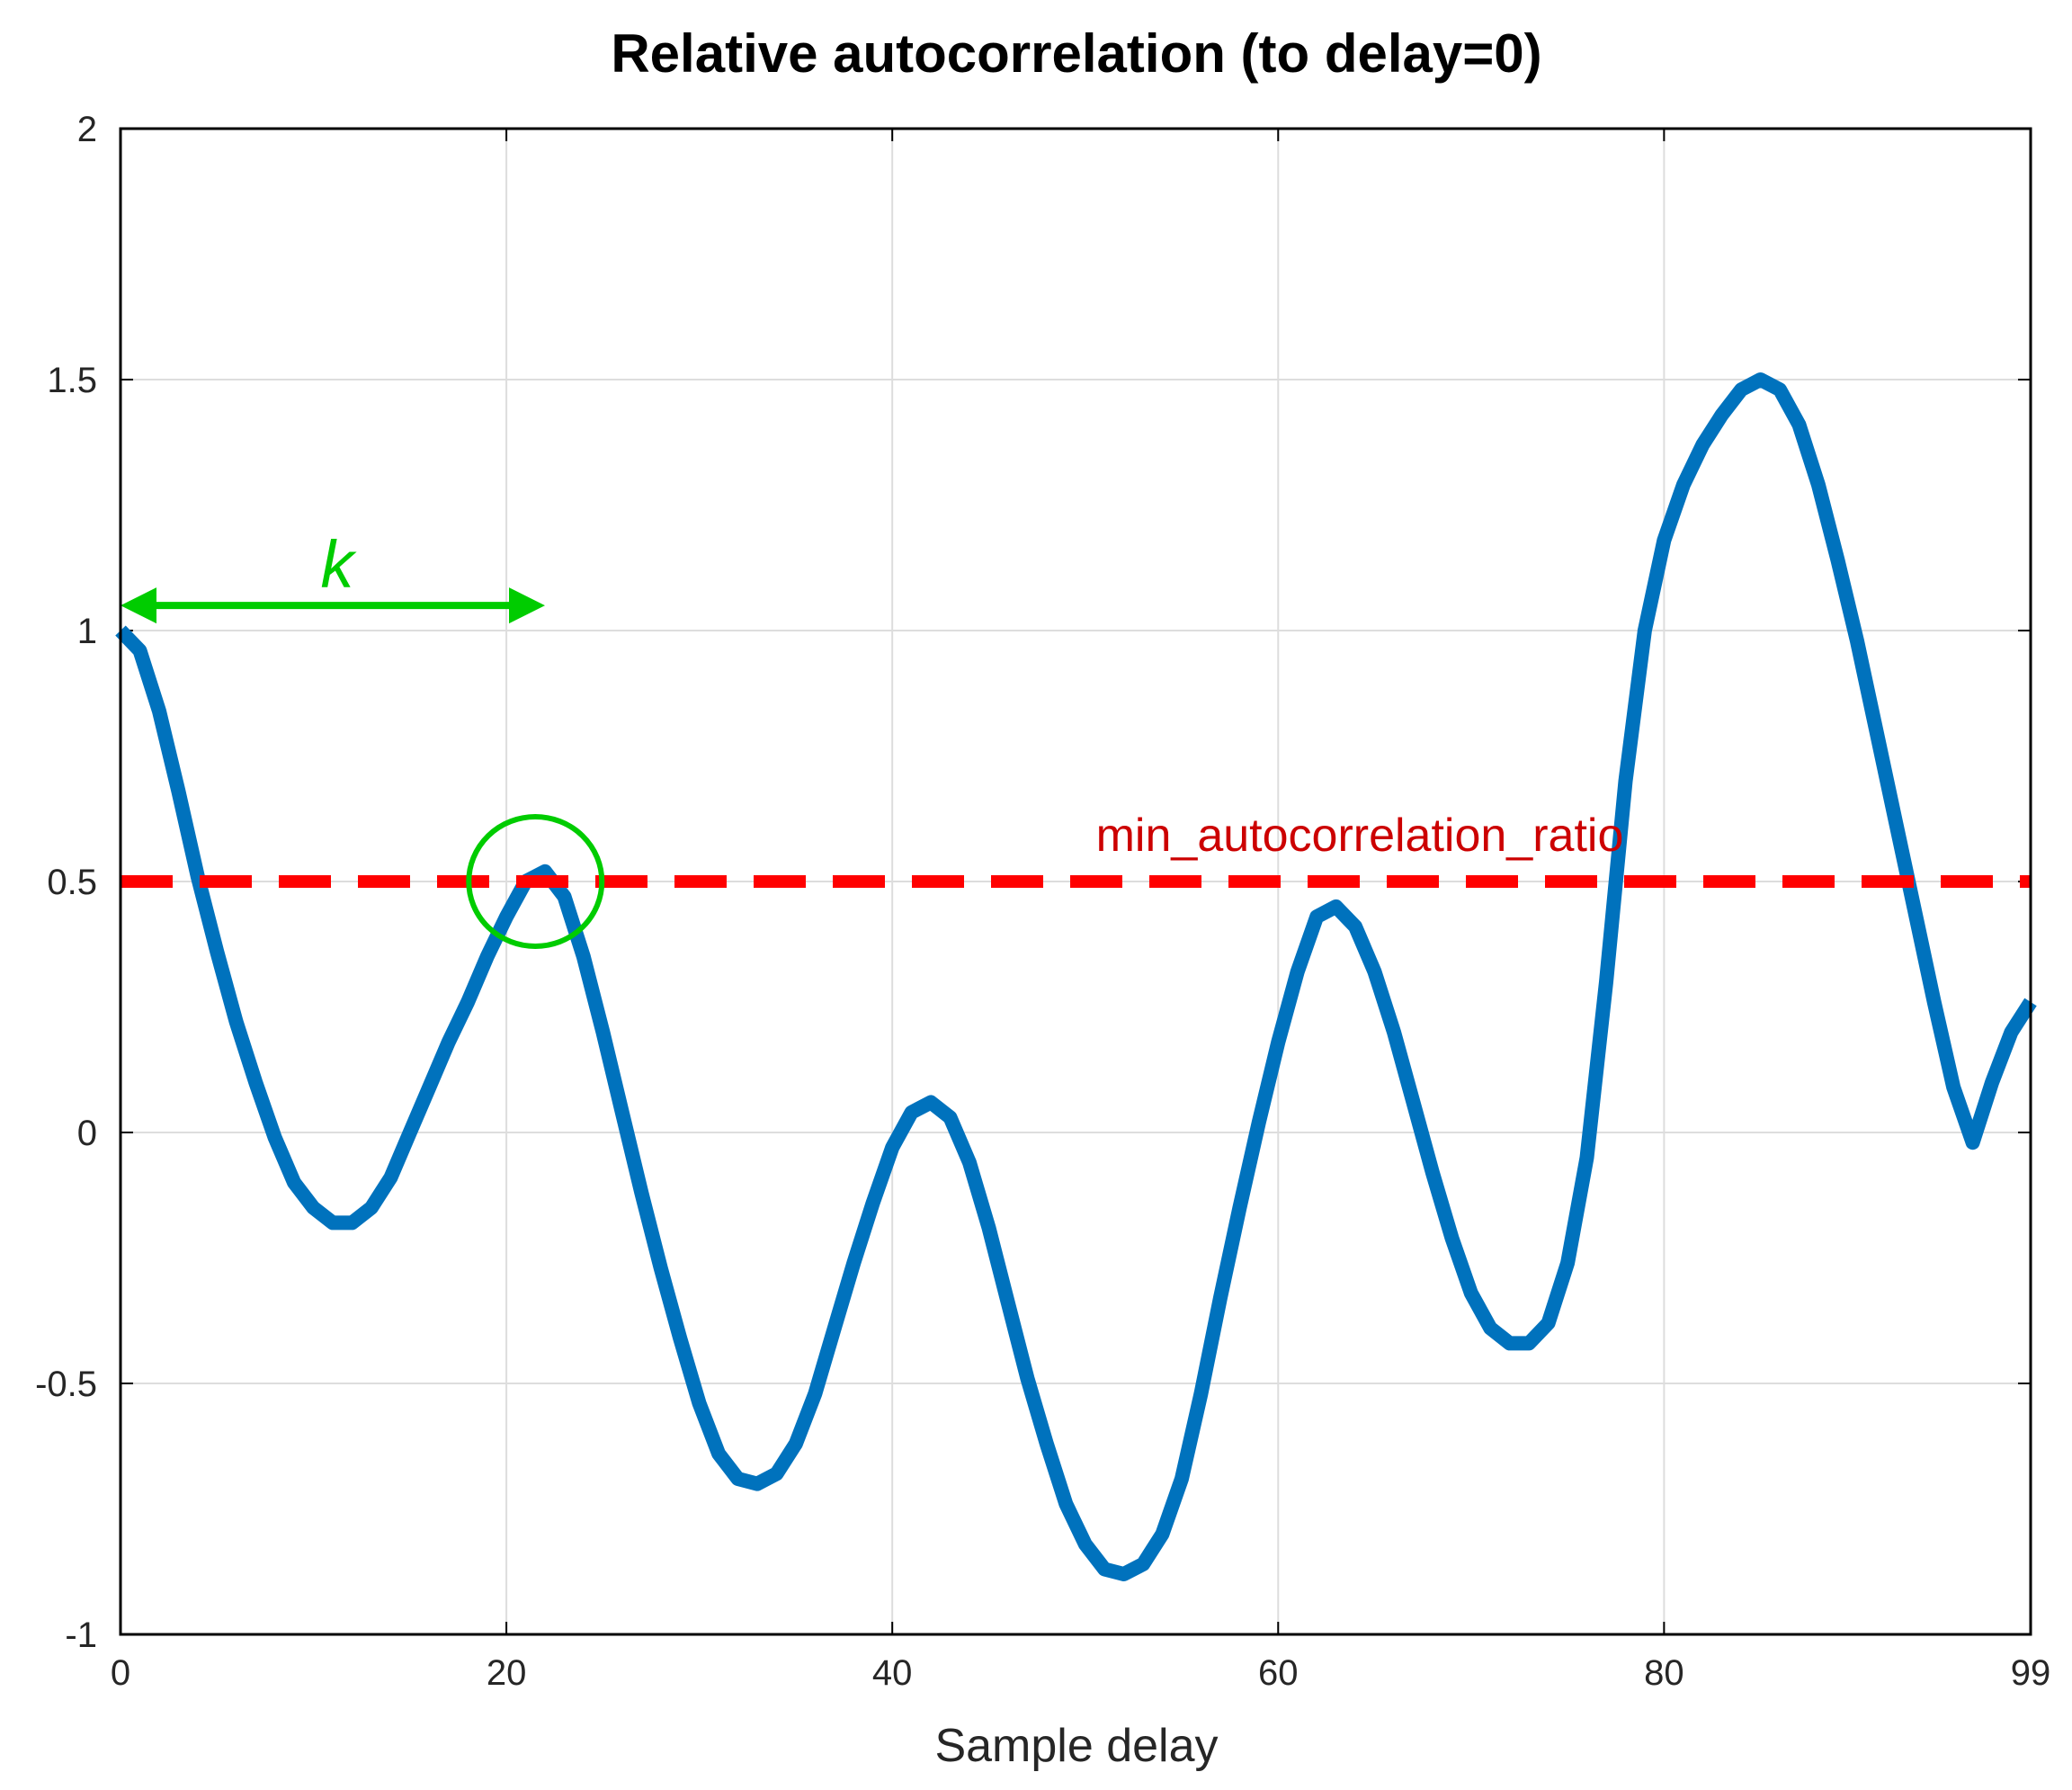 This screenshot has width=2072, height=1790. What do you see at coordinates (87, 631) in the screenshot?
I see `y-tick-label: 1` at bounding box center [87, 631].